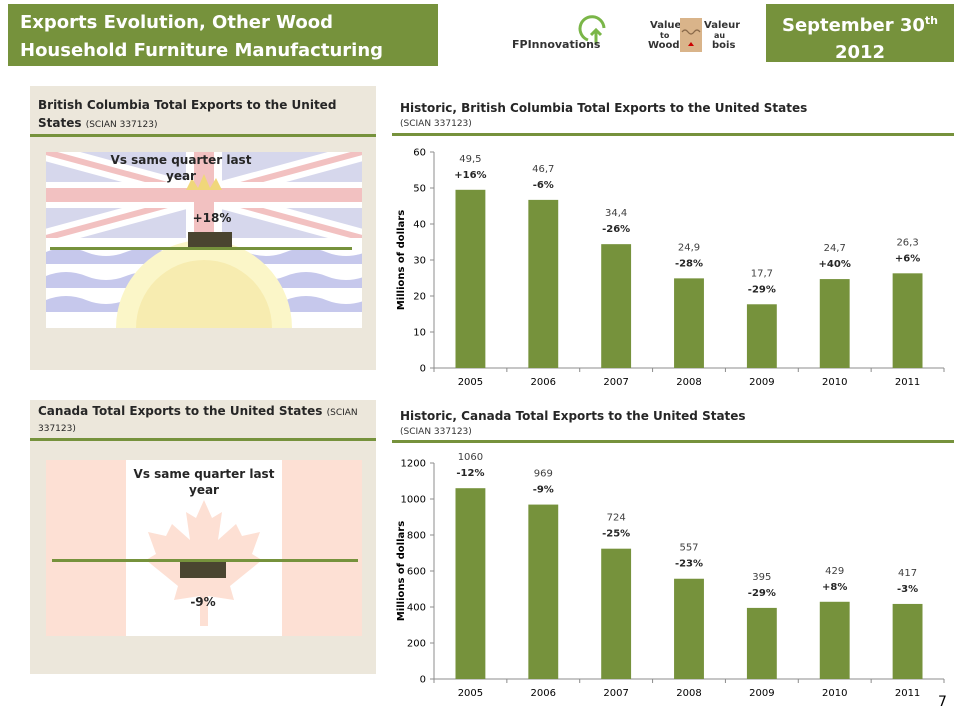 The image size is (960, 720). What do you see at coordinates (210, 240) in the screenshot?
I see `bc-change-indicator` at bounding box center [210, 240].